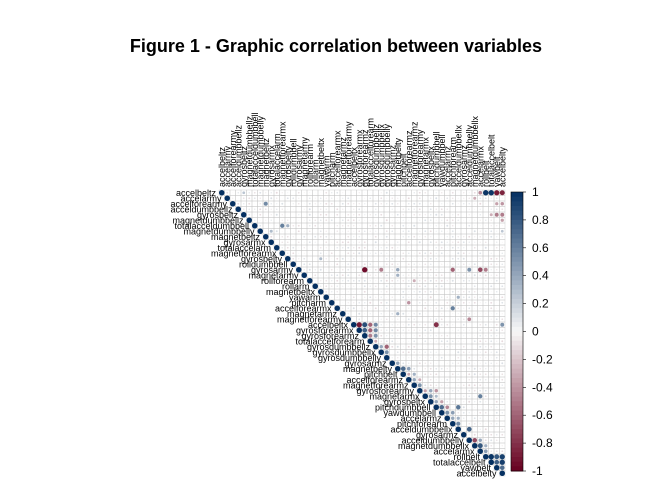 The height and width of the screenshot is (480, 672). Describe the element at coordinates (277, 160) in the screenshot. I see `column-label: totalaccelarm` at that location.